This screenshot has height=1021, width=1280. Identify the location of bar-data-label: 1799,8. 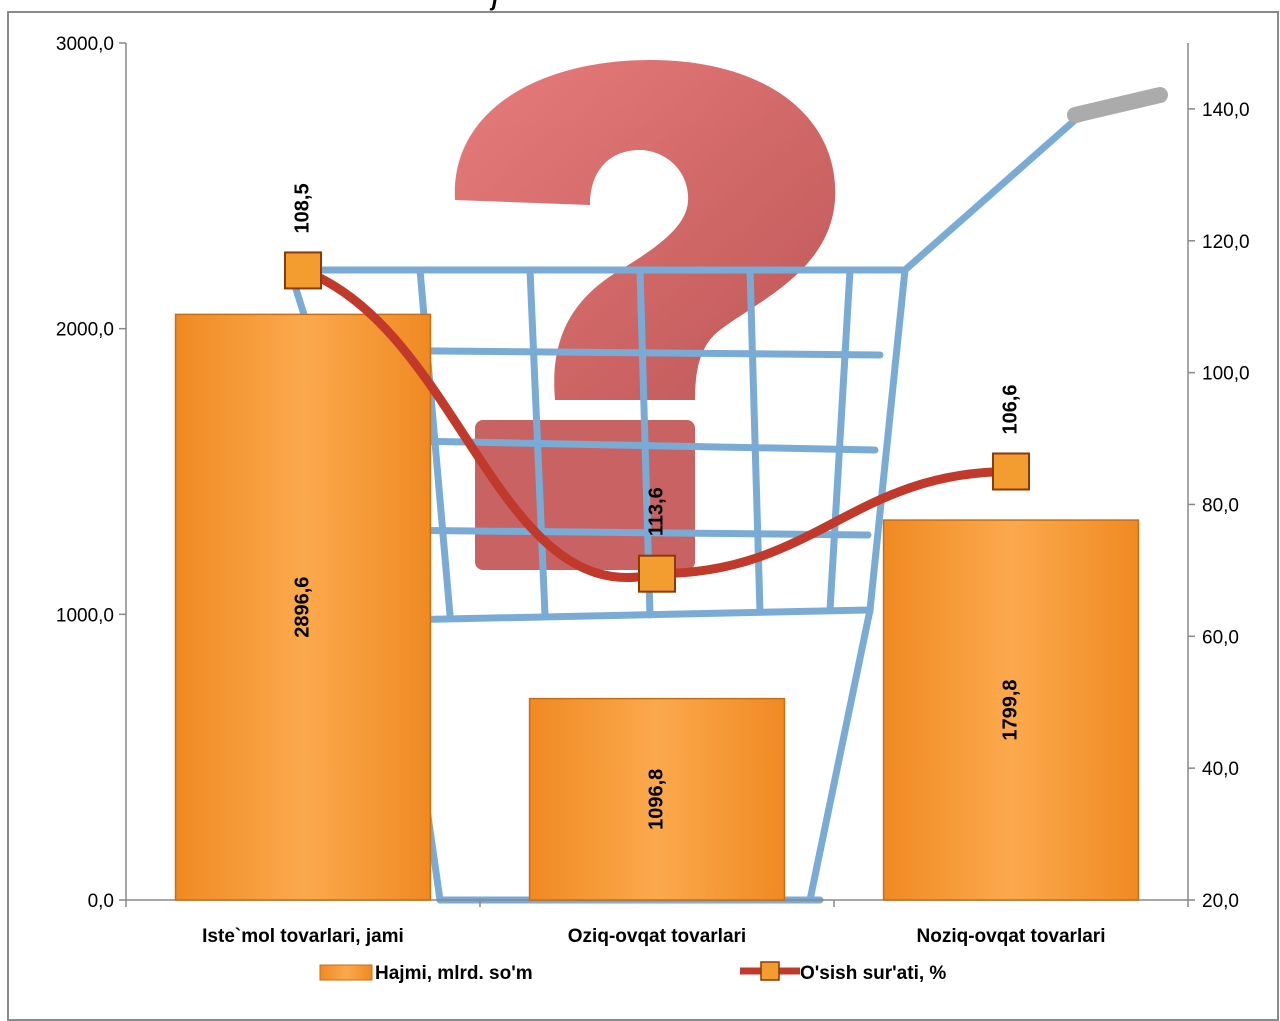
(1010, 709).